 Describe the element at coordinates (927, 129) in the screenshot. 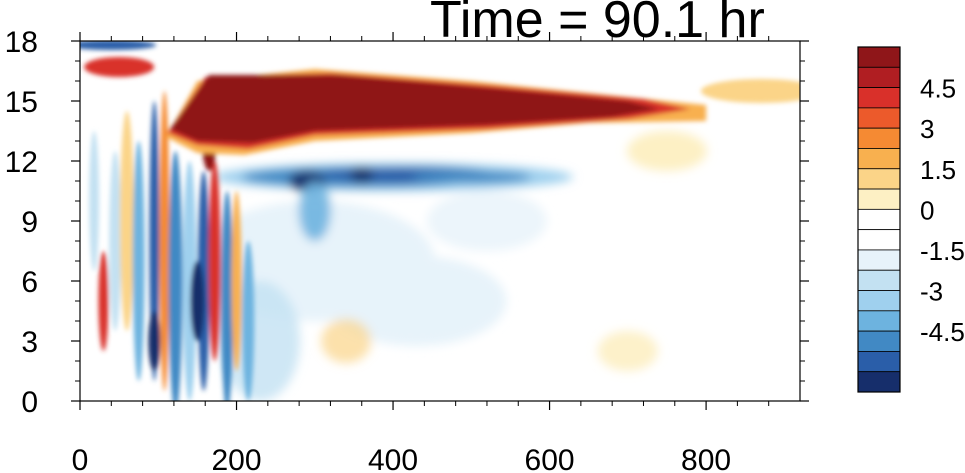

I see `colorbar-label: 3` at that location.